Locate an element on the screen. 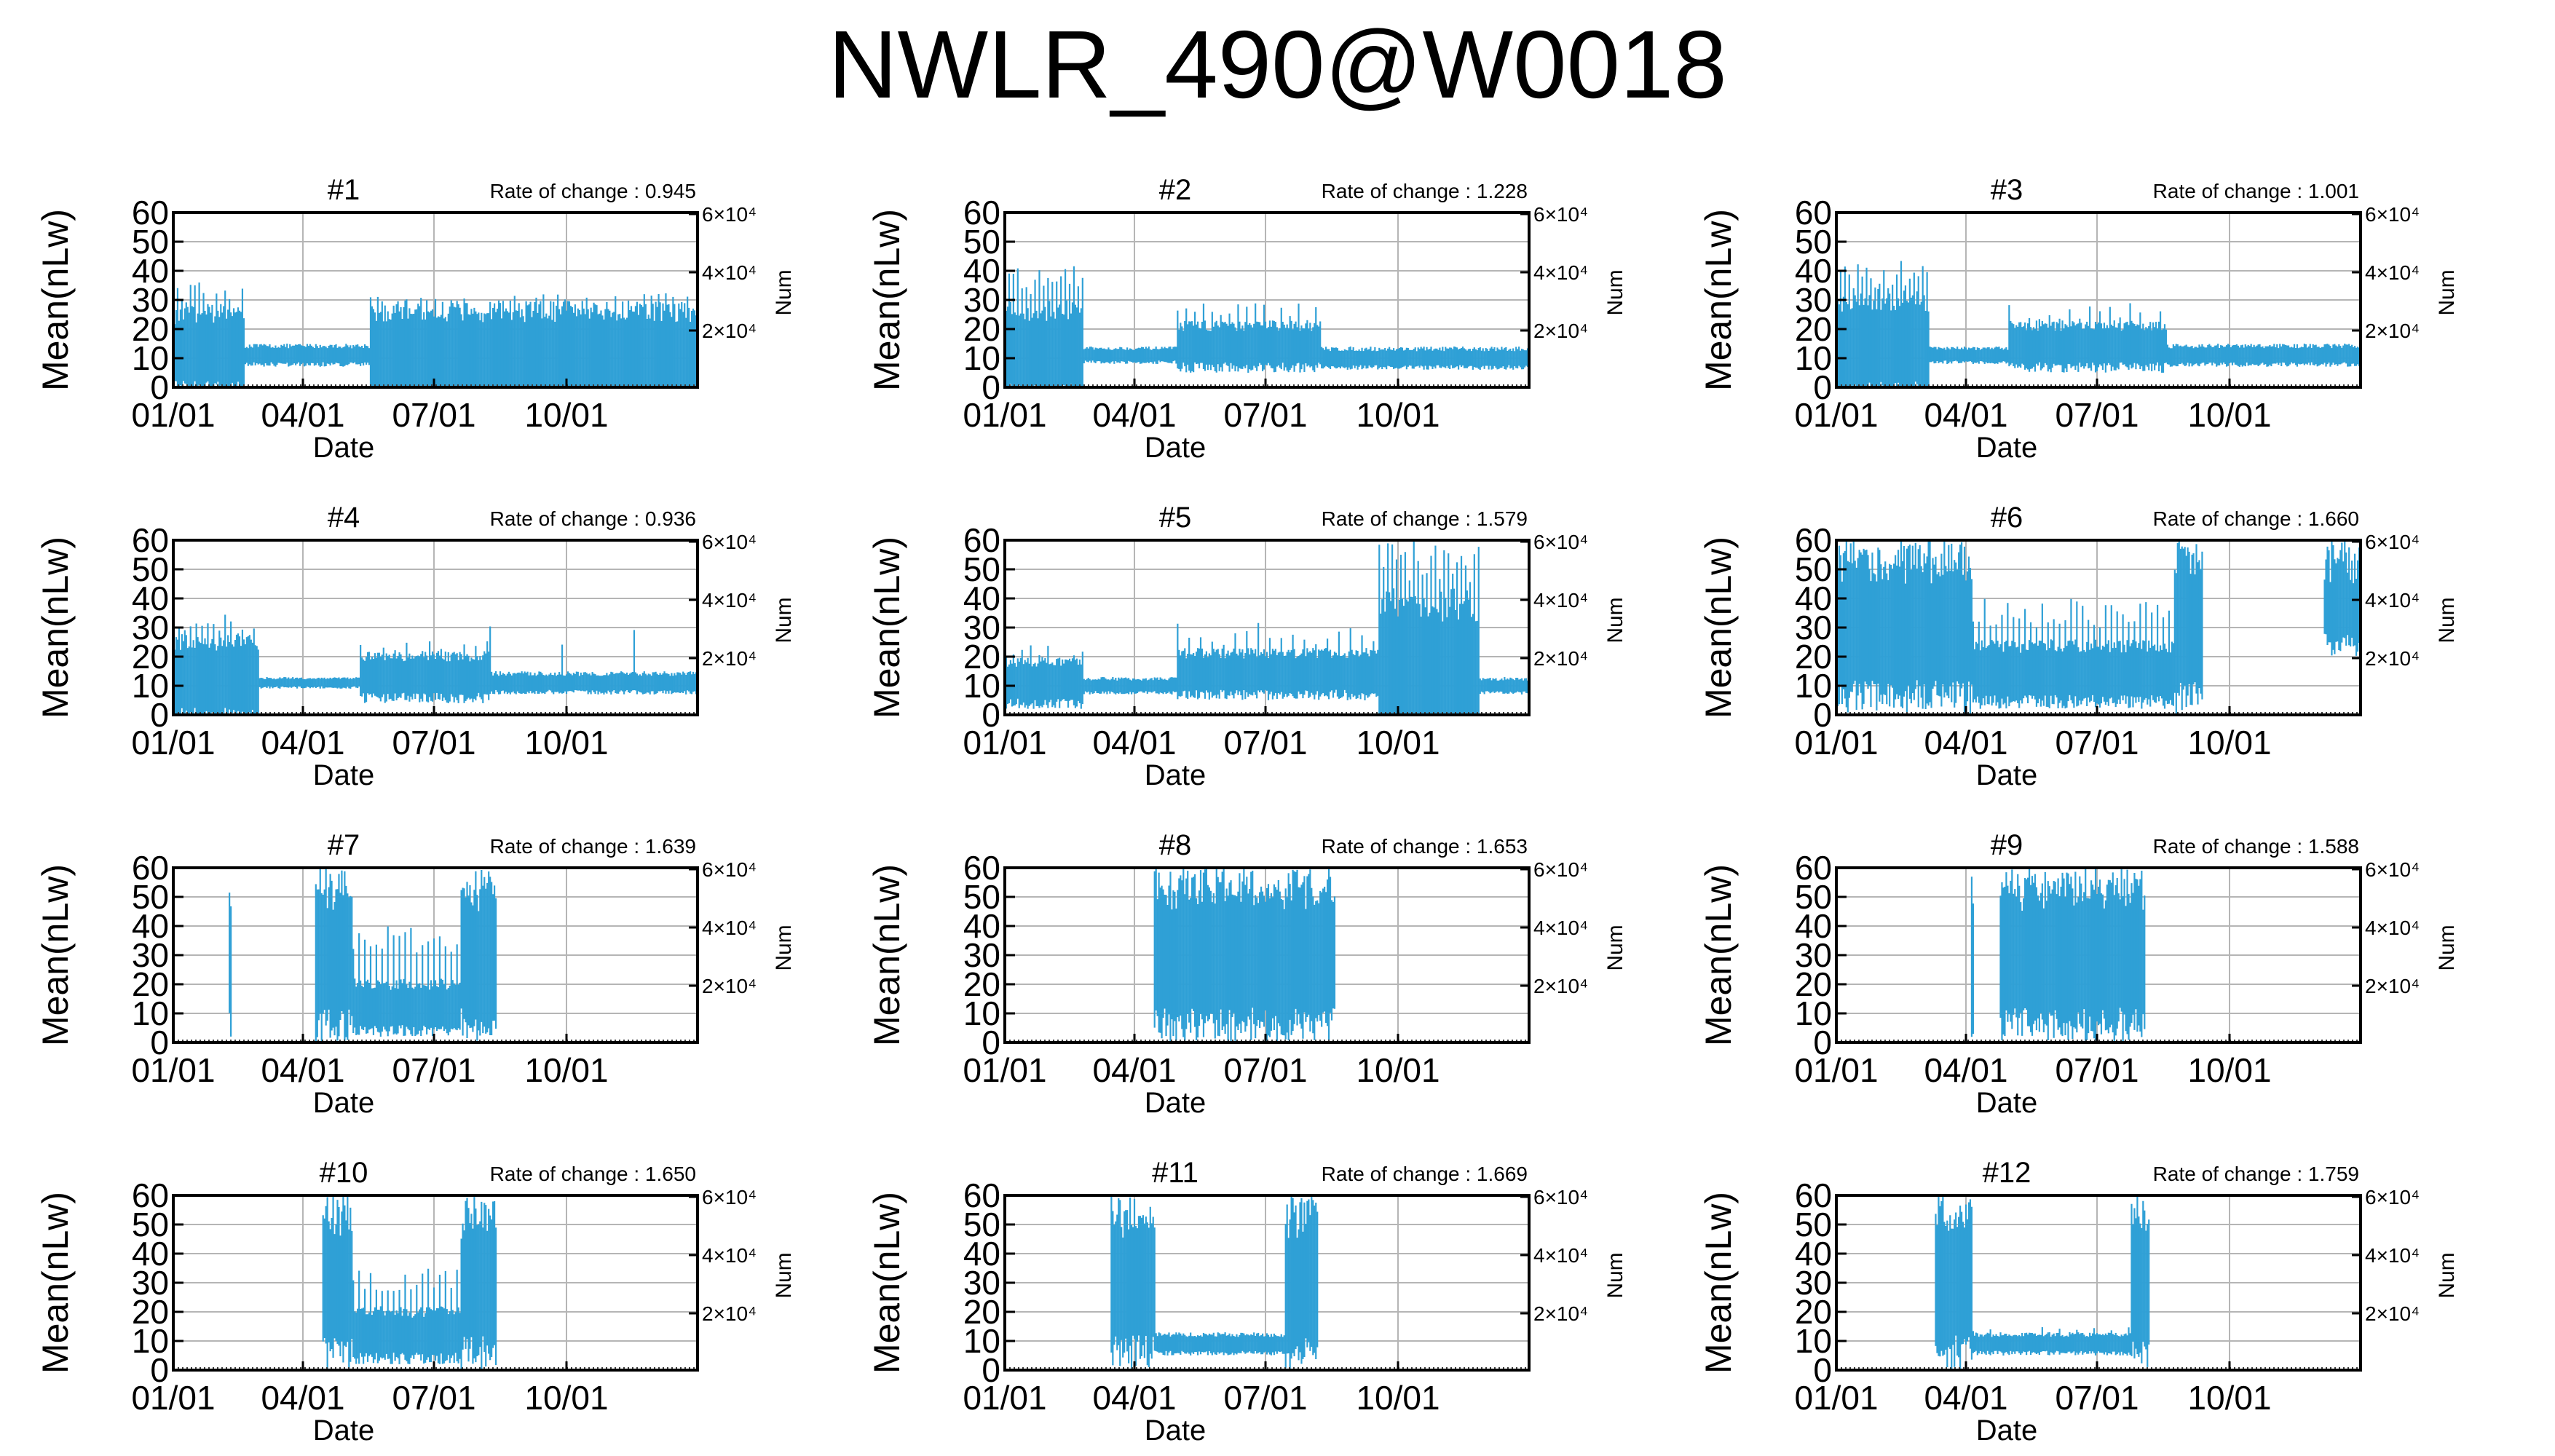 Image resolution: width=2555 pixels, height=1456 pixels. rate-of-change-label: Rate of change : 0.936 is located at coordinates (593, 518).